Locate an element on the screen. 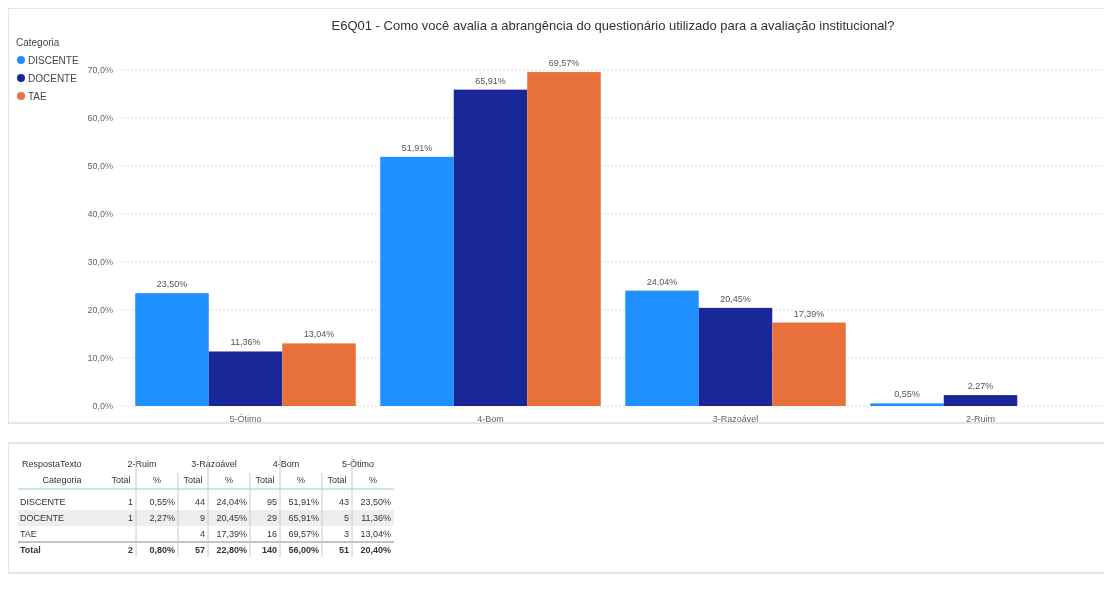  text: 17,39% is located at coordinates (231, 534).